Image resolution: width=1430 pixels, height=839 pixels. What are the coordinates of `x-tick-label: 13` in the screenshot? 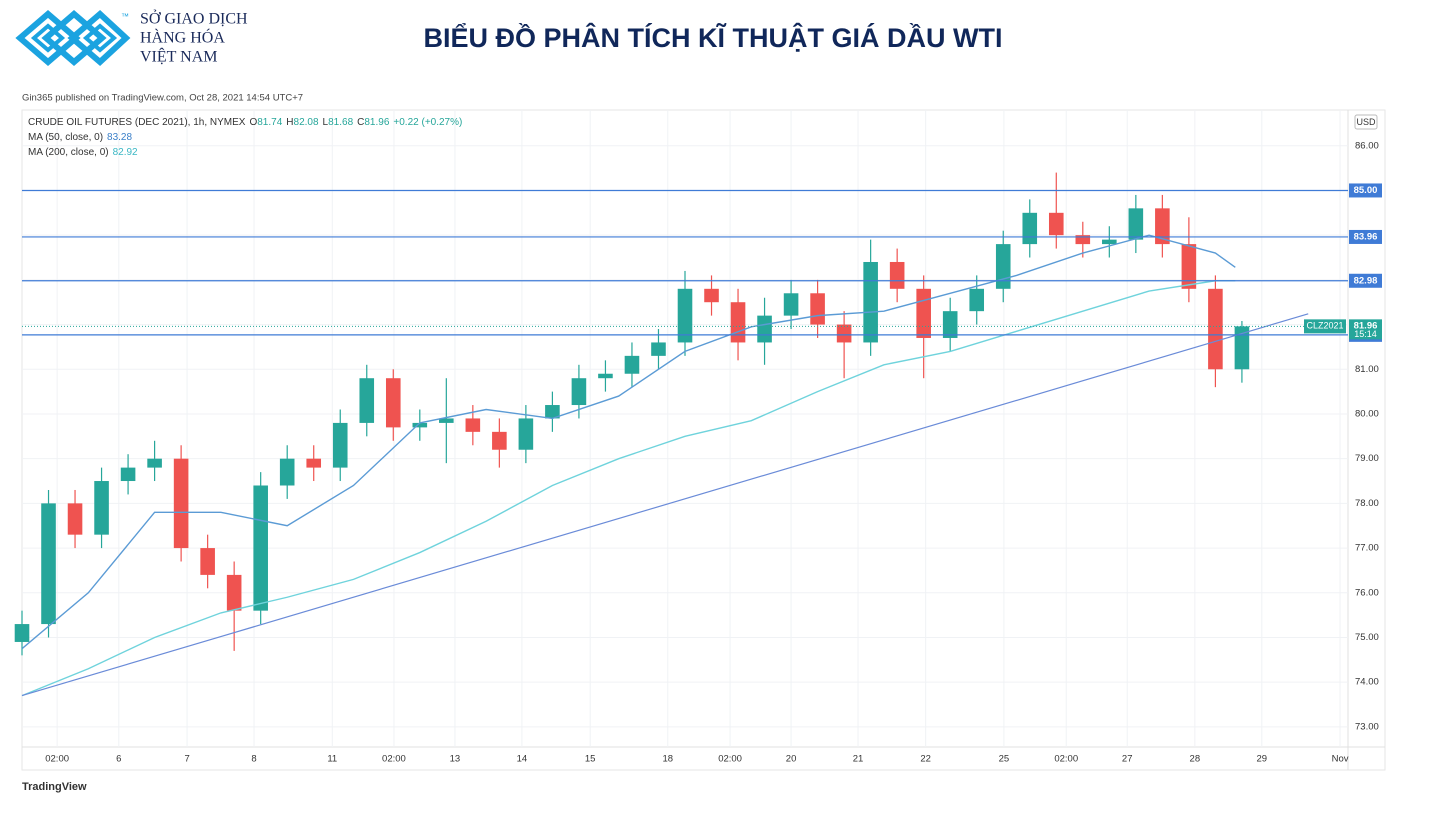 It's located at (455, 759).